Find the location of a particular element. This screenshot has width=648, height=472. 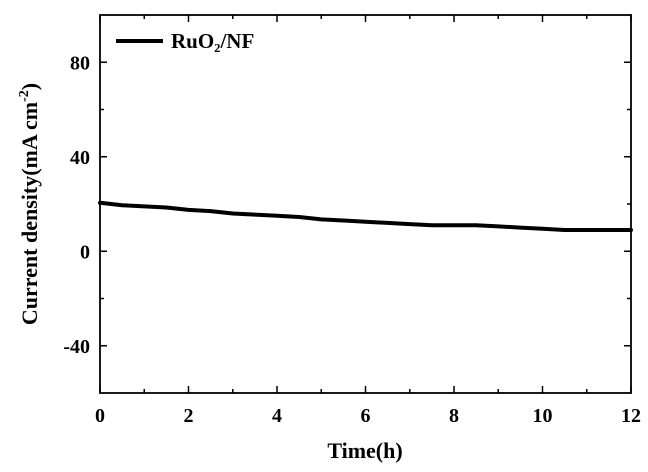

x-tick-label: 10 is located at coordinates (543, 416).